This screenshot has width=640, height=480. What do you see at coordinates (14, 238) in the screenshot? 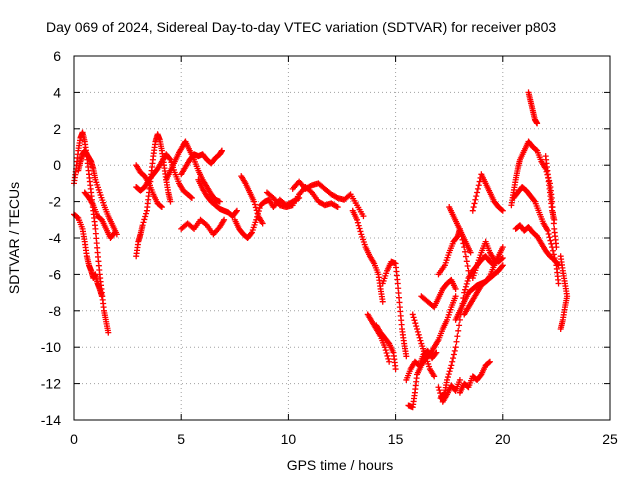
I see `y-axis-label: SDTVAR / TECUs` at bounding box center [14, 238].